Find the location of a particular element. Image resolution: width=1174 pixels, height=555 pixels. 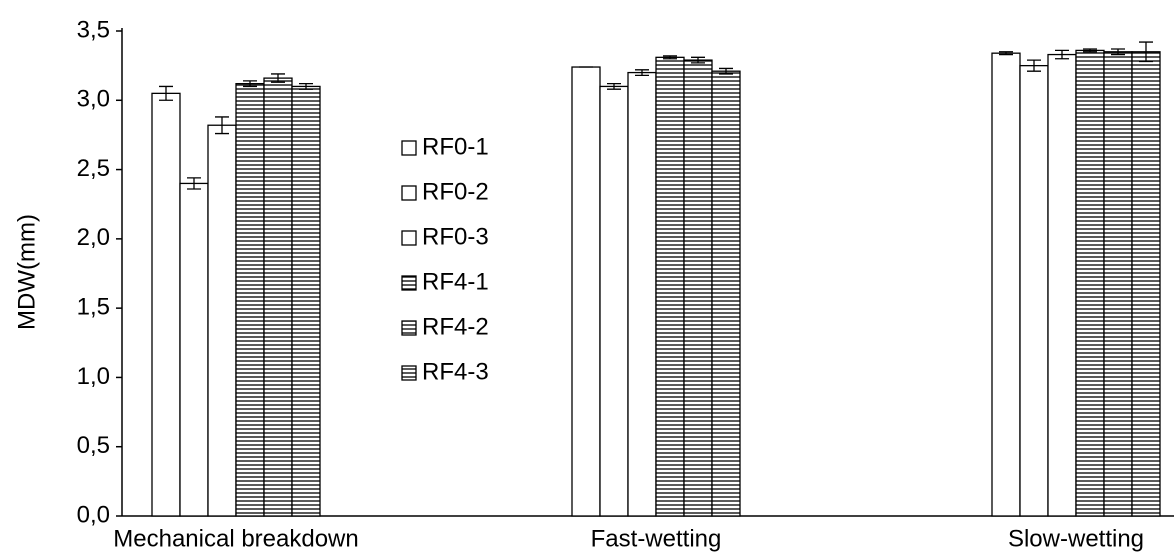

y-tick-label: 1,5 is located at coordinates (93, 306).